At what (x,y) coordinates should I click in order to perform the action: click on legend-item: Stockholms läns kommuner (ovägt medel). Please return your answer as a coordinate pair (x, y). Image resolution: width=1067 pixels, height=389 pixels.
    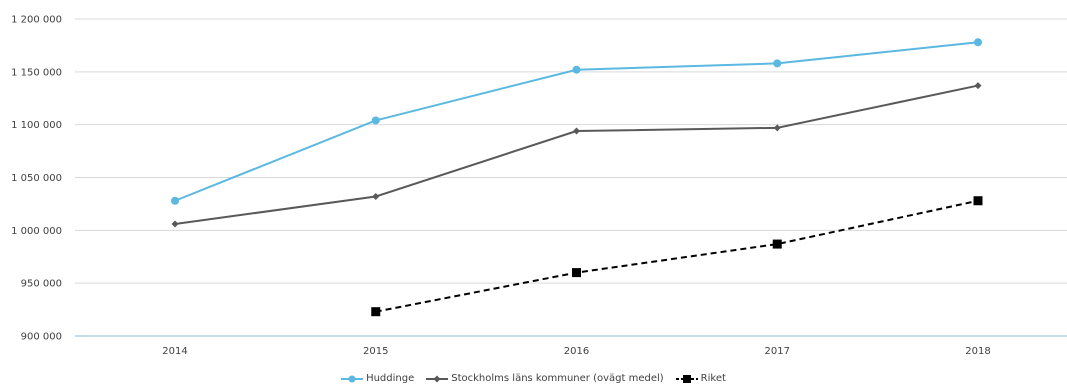
    Looking at the image, I should click on (545, 378).